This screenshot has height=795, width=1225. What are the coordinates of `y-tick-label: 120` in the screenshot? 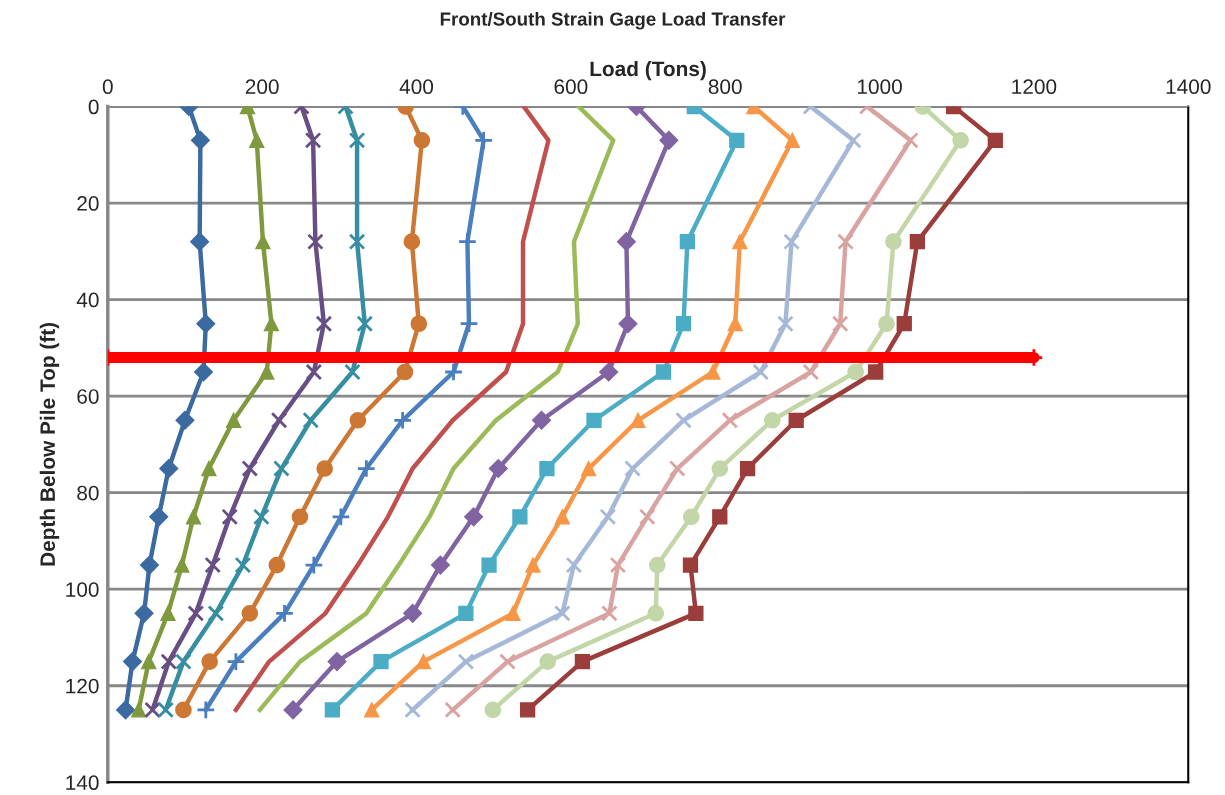 It's located at (82, 686).